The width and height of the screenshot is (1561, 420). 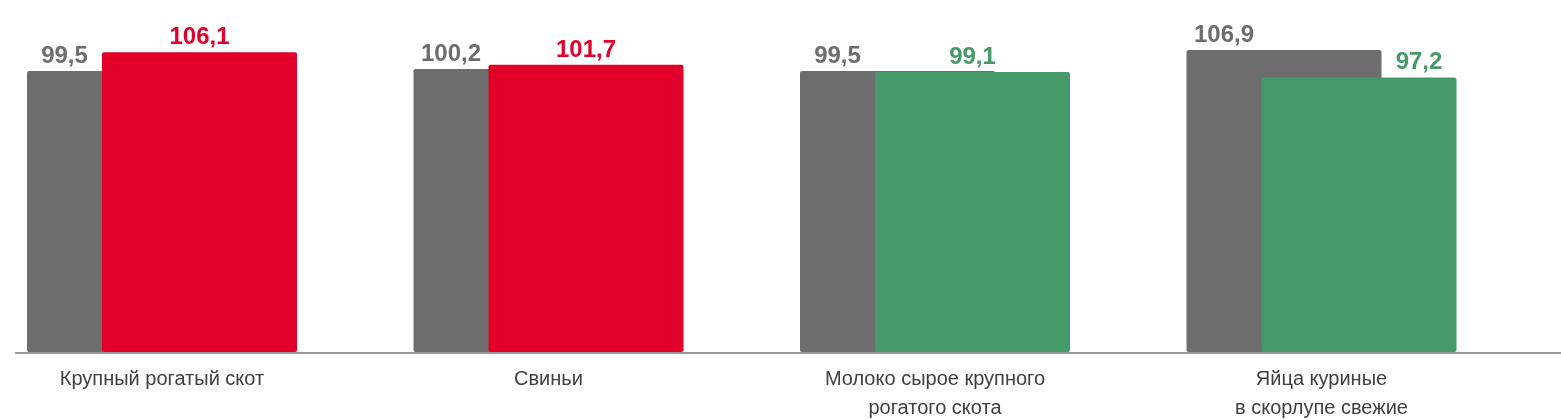 I want to click on data-label: 99,1, so click(x=972, y=56).